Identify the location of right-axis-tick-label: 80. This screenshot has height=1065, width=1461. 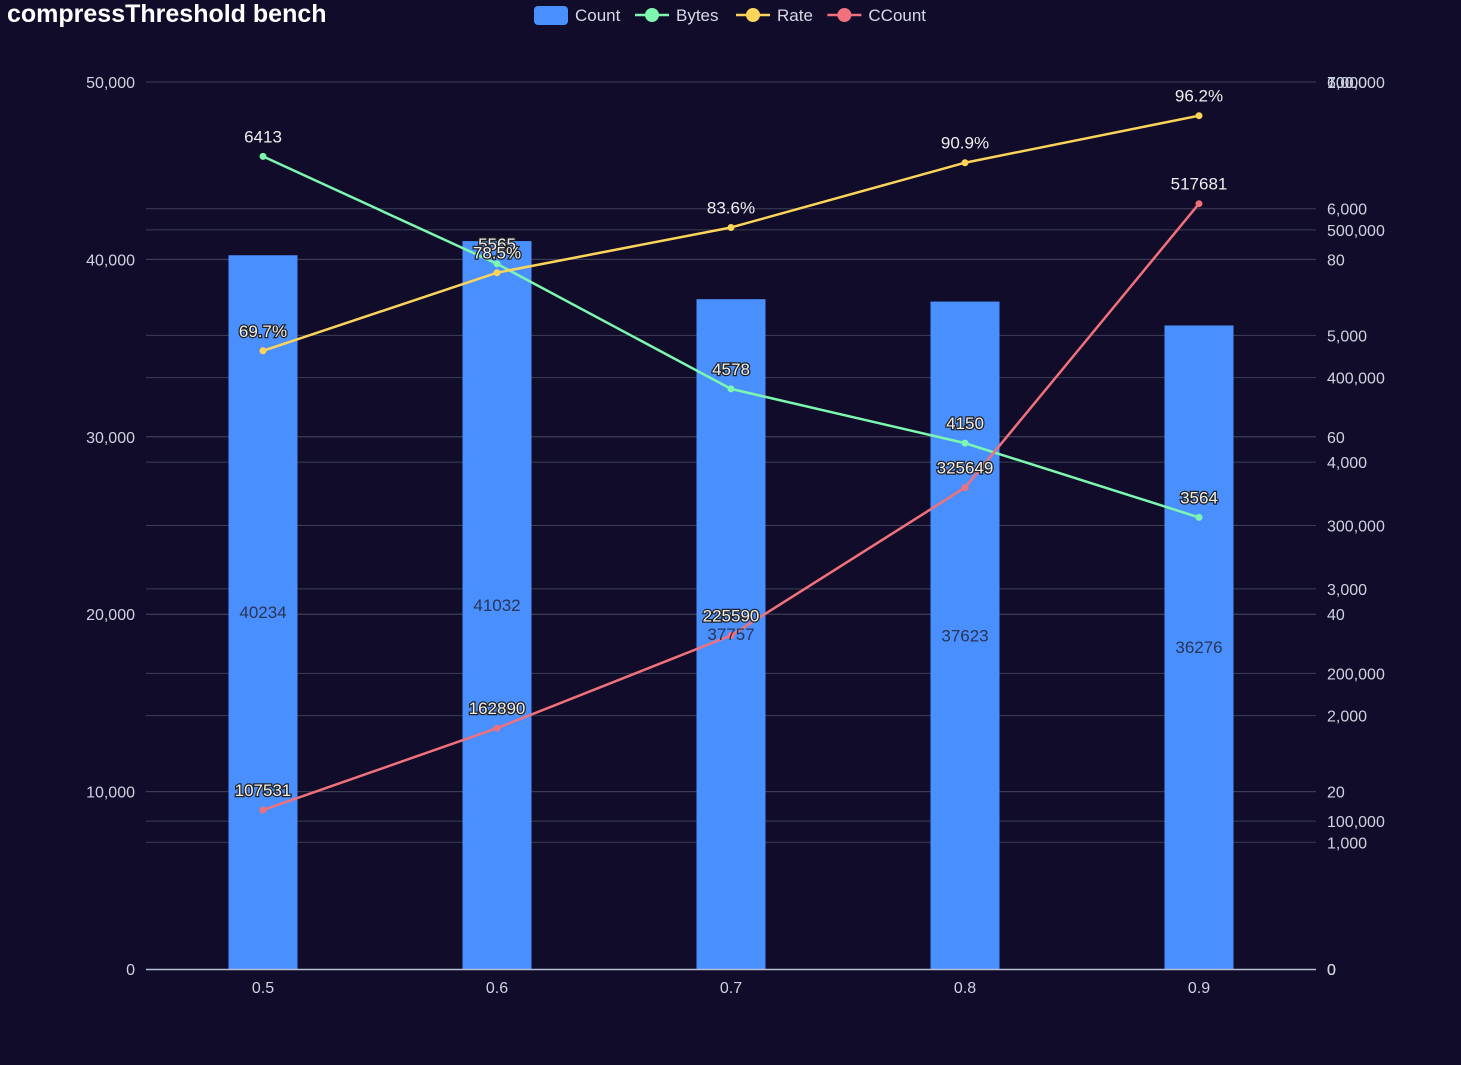
(1336, 260).